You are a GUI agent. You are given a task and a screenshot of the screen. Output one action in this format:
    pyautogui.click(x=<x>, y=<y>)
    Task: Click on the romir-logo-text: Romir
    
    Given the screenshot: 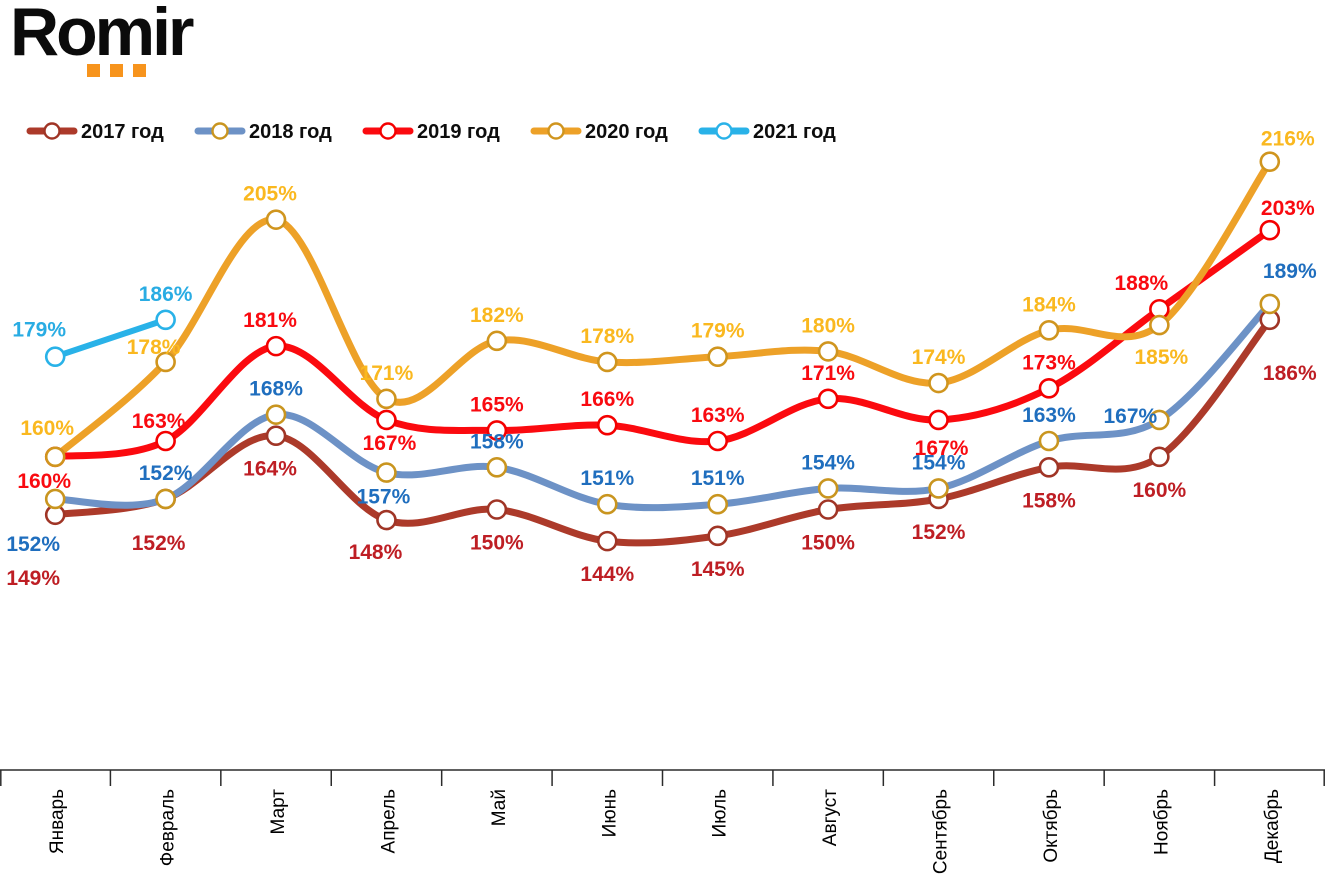 What is the action you would take?
    pyautogui.click(x=102, y=35)
    